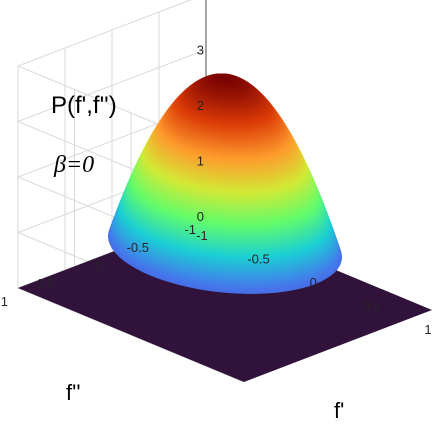  I want to click on y-tick-label: -0.5, so click(138, 247).